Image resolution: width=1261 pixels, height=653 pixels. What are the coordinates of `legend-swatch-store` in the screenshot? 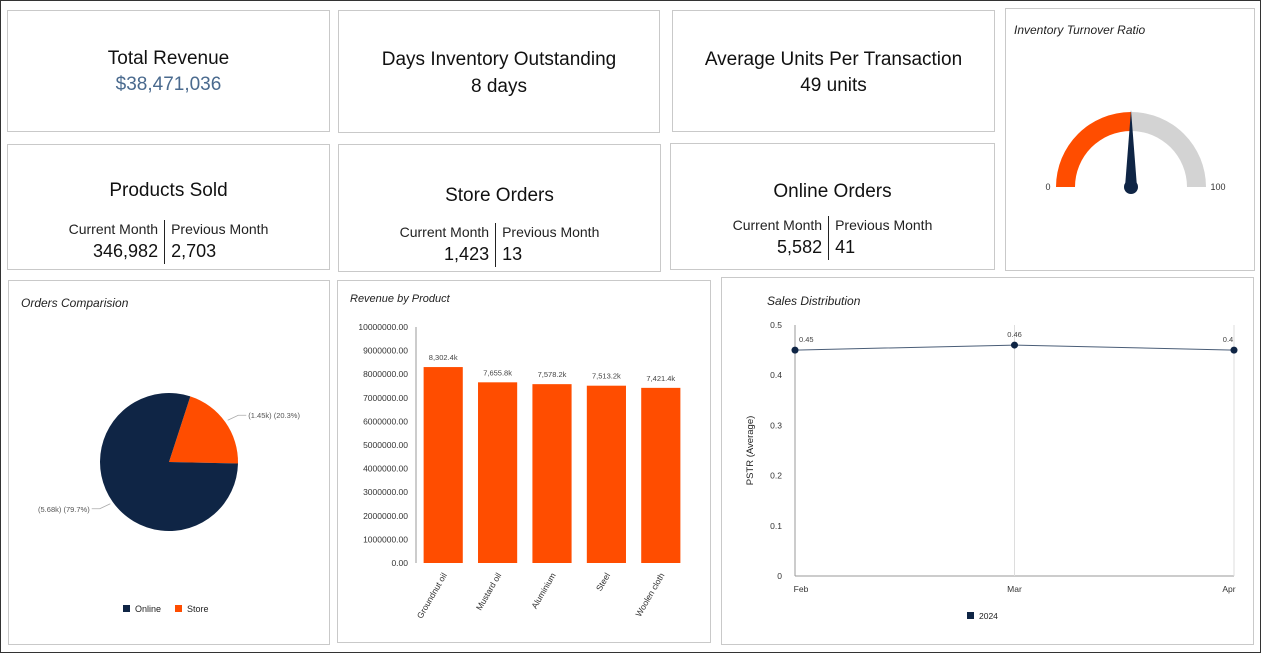 It's located at (178, 608).